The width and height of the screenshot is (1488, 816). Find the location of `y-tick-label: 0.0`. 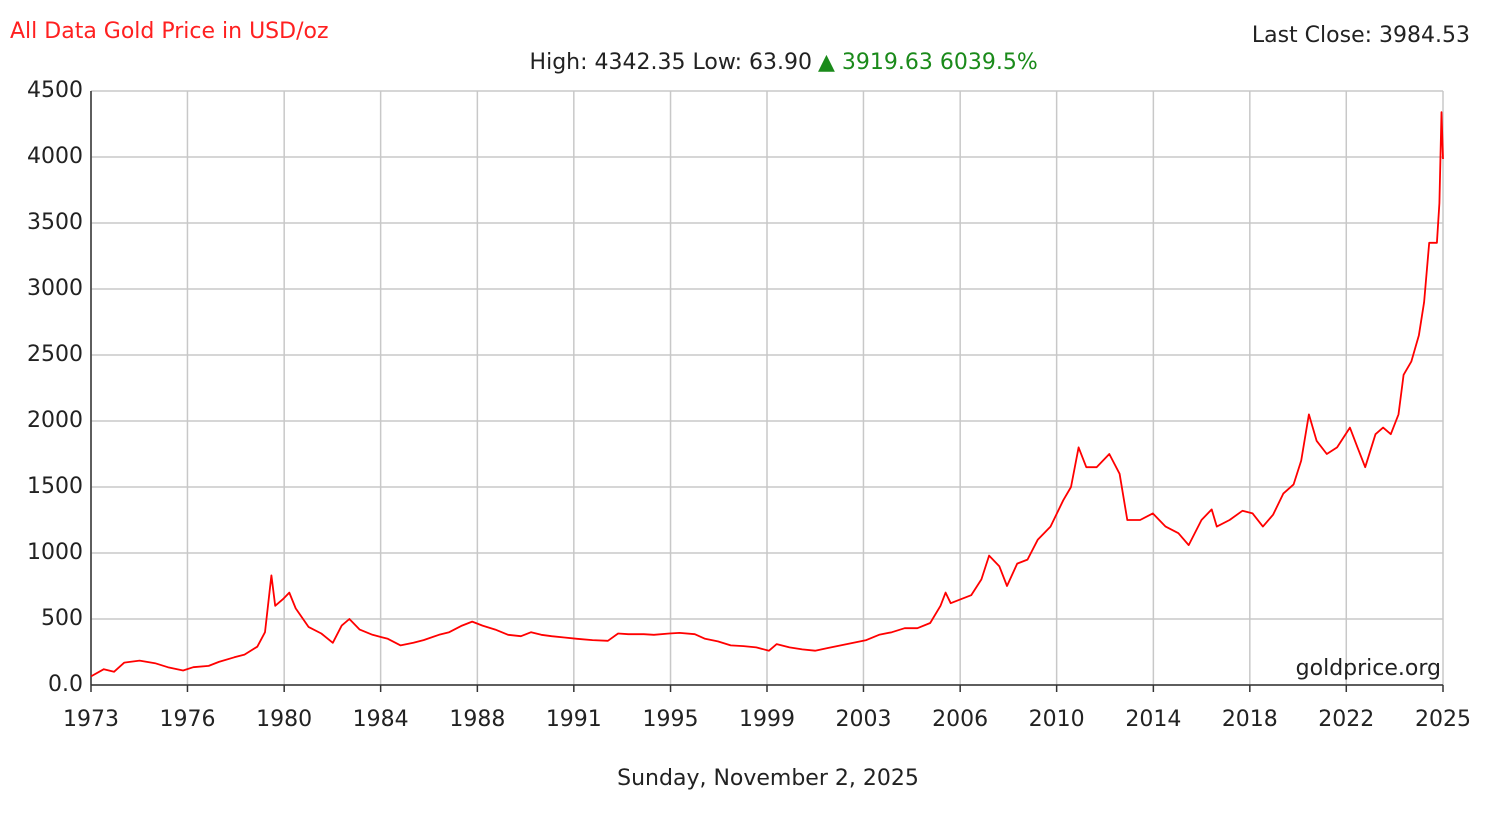

y-tick-label: 0.0 is located at coordinates (65, 684).